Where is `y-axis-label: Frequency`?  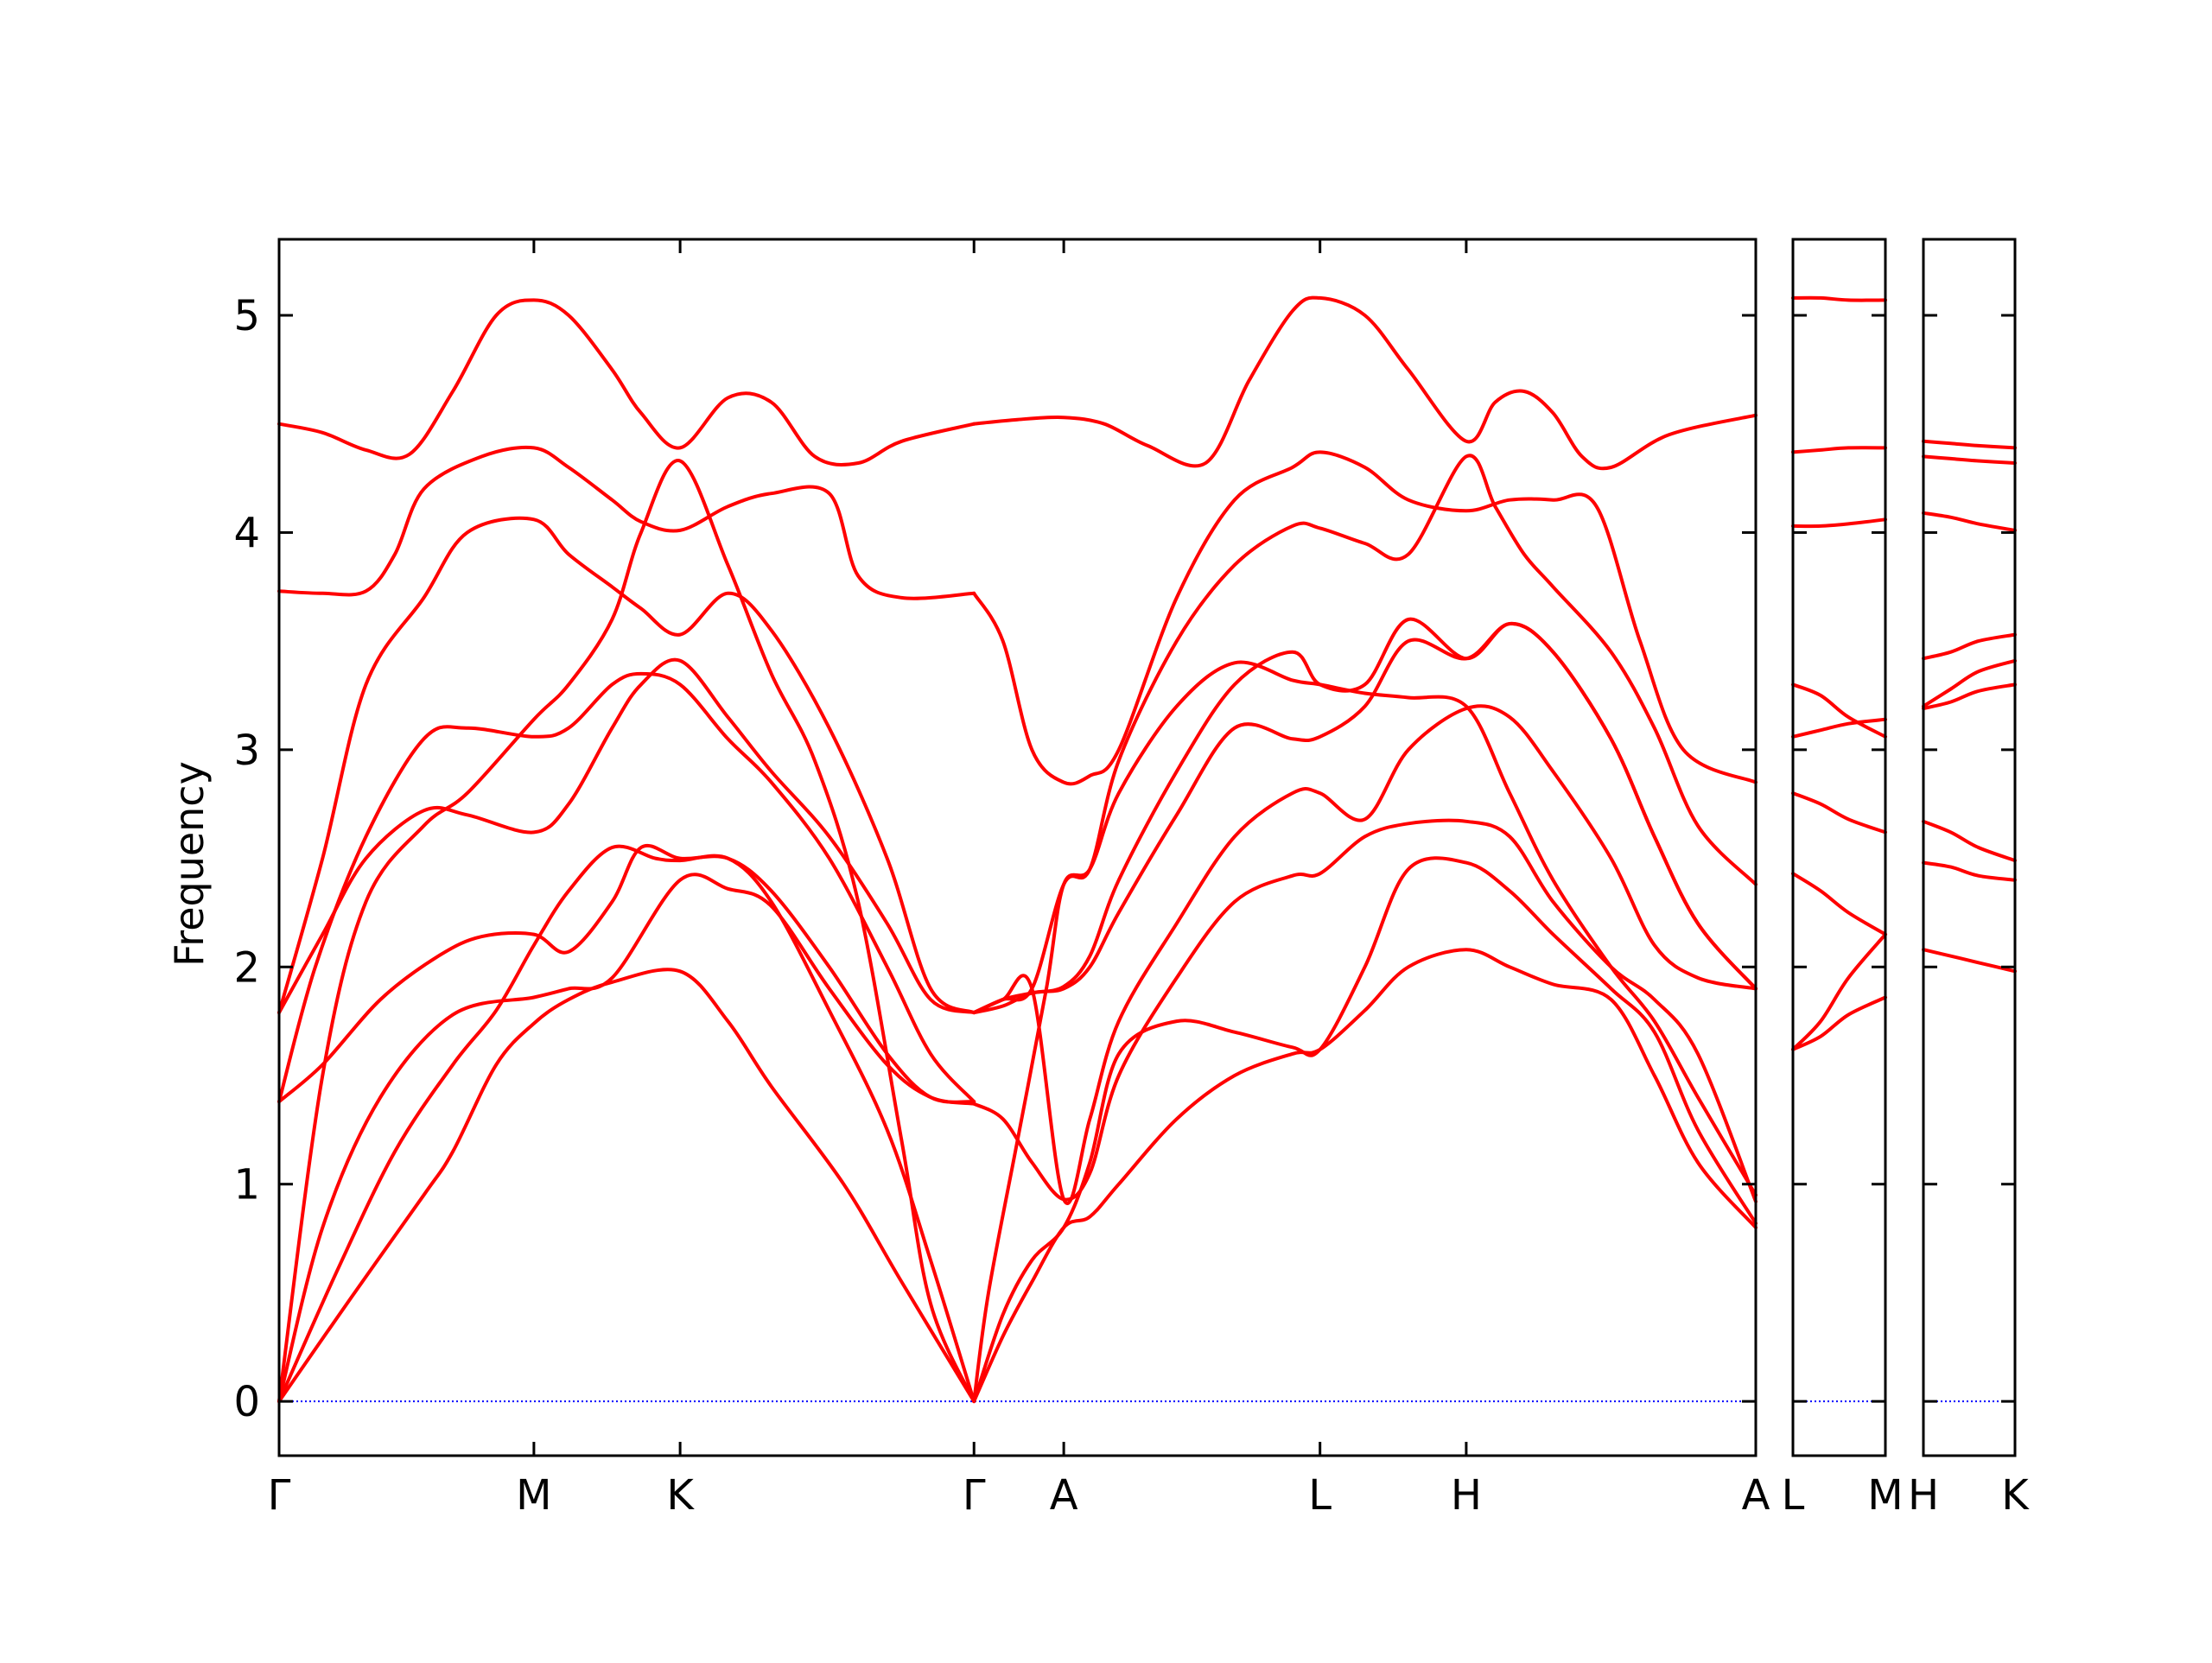
y-axis-label: Frequency is located at coordinates (189, 864).